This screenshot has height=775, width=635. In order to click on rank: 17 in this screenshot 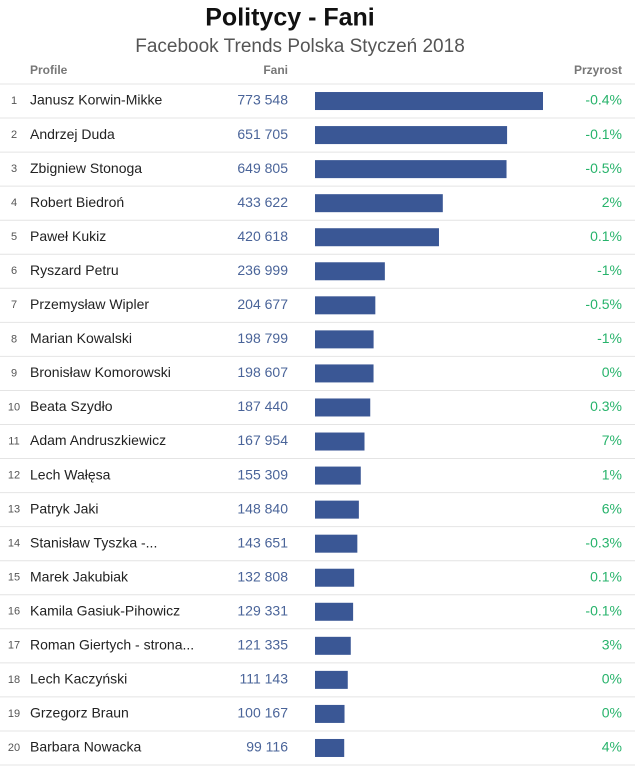, I will do `click(14, 646)`.